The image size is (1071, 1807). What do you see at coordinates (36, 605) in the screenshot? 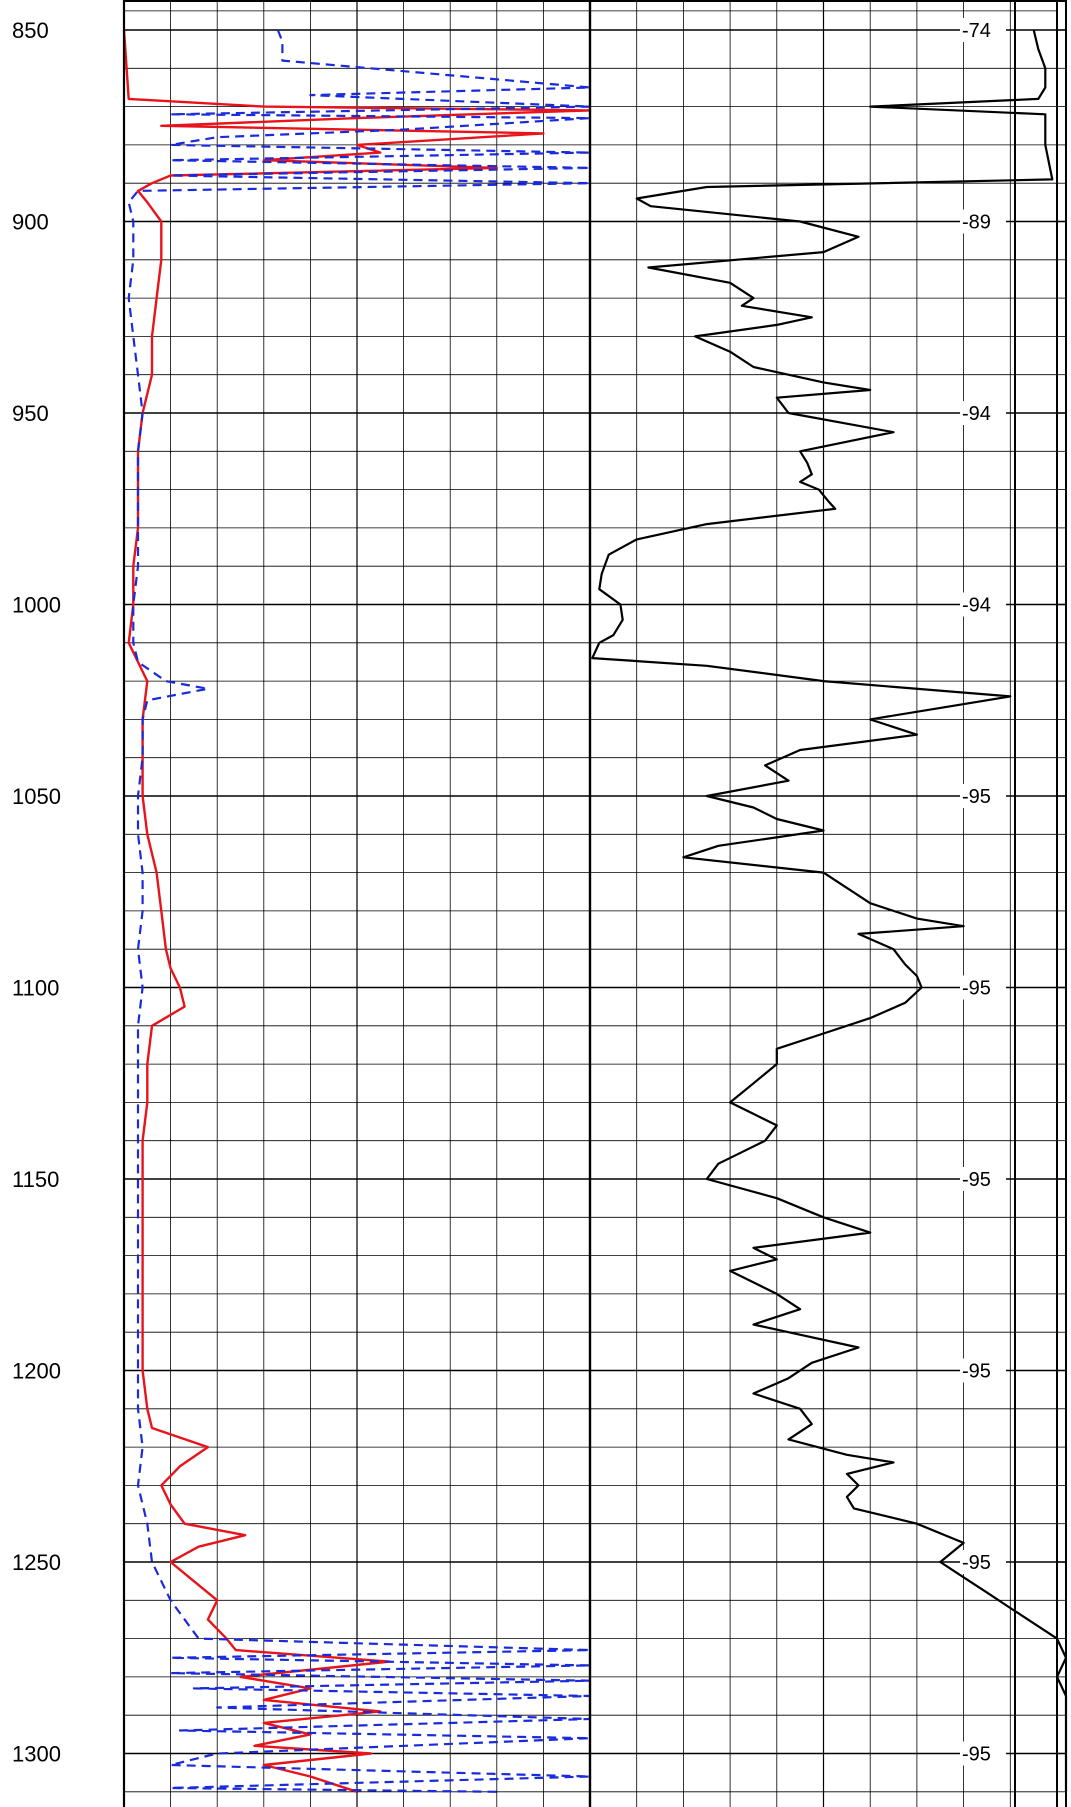
I see `depth-tick-label-3: 1000` at bounding box center [36, 605].